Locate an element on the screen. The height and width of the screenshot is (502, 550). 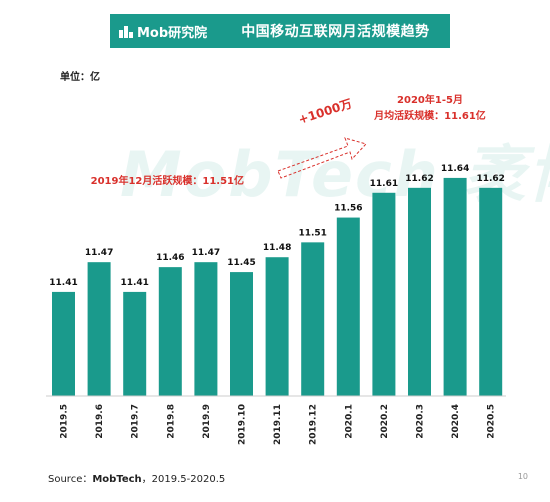
annotation-left-note: 2019年12月活跃规模：11.51亿 is located at coordinates (167, 180).